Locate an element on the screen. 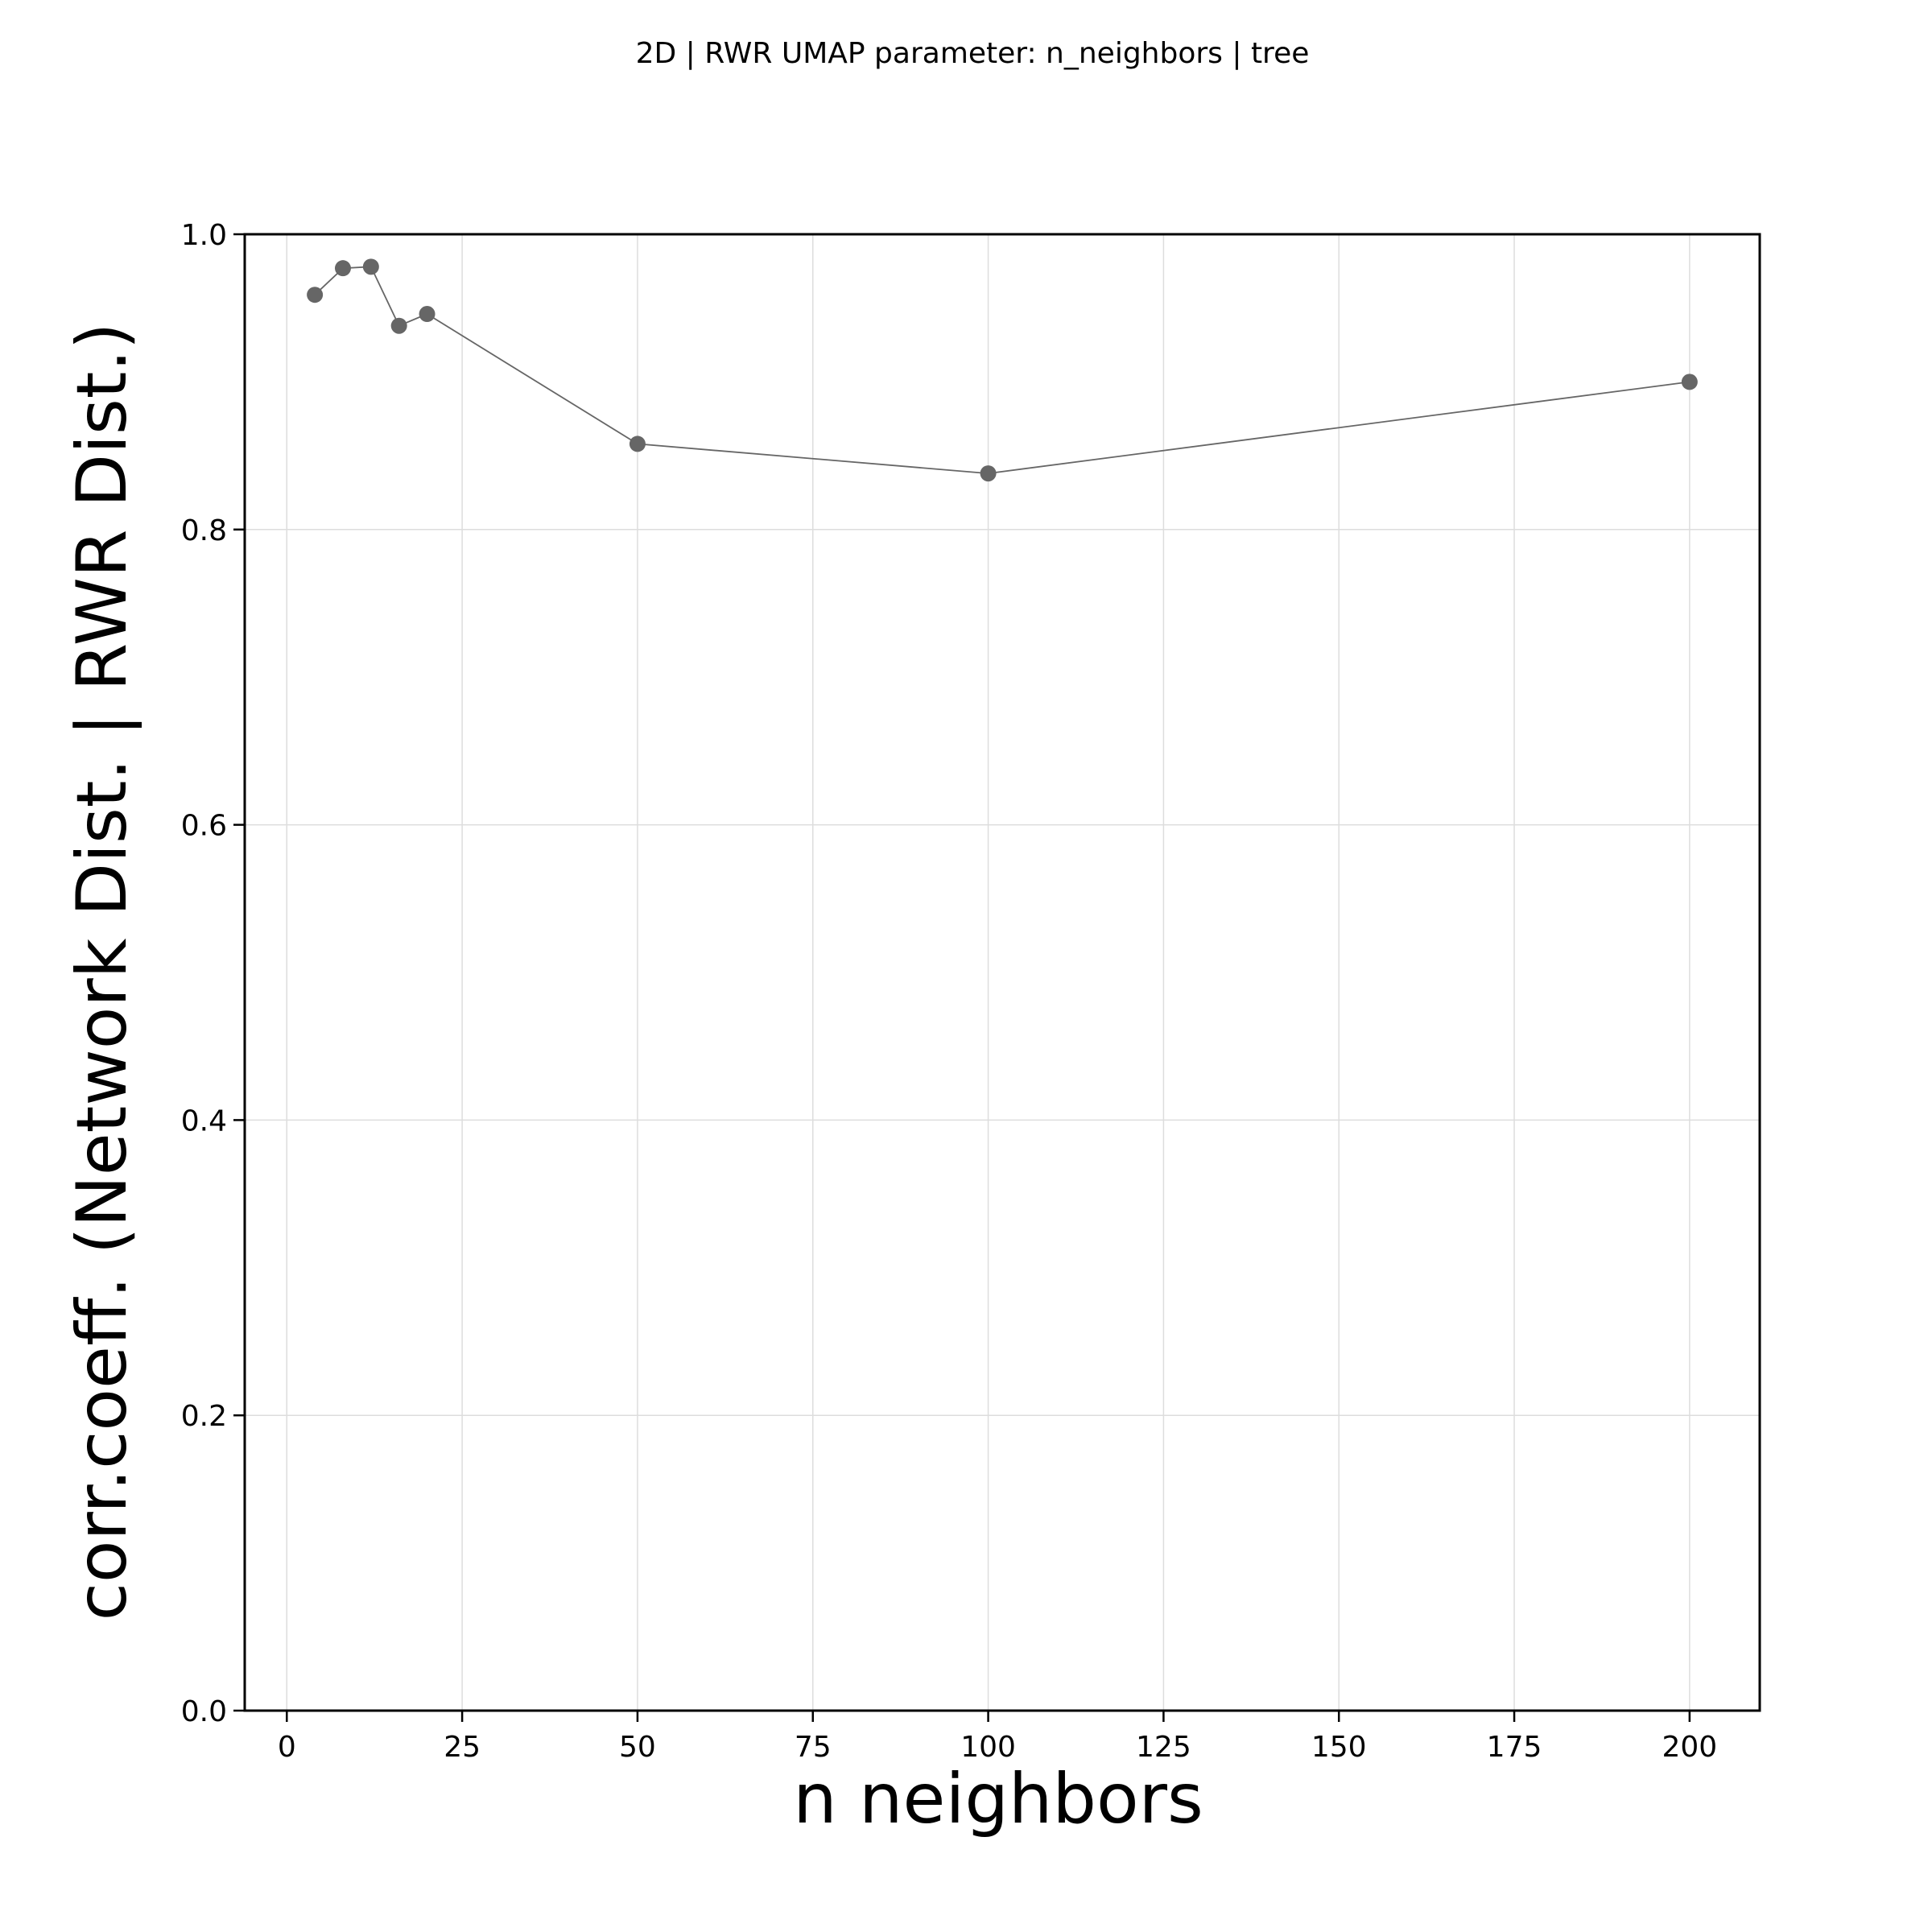  x-tick-label: 0 is located at coordinates (287, 1747).